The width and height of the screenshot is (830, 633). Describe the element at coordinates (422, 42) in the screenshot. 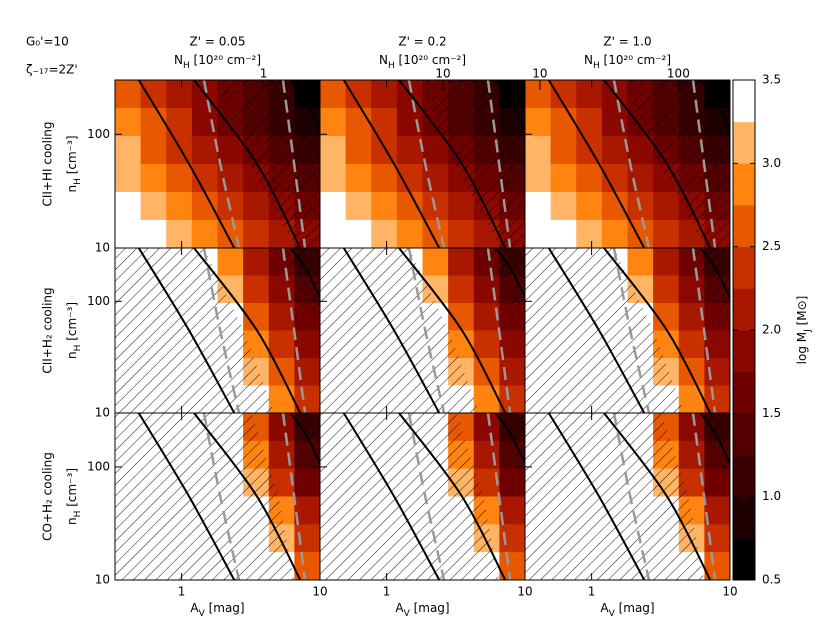

I see `column-title: Z' = 0.2` at that location.